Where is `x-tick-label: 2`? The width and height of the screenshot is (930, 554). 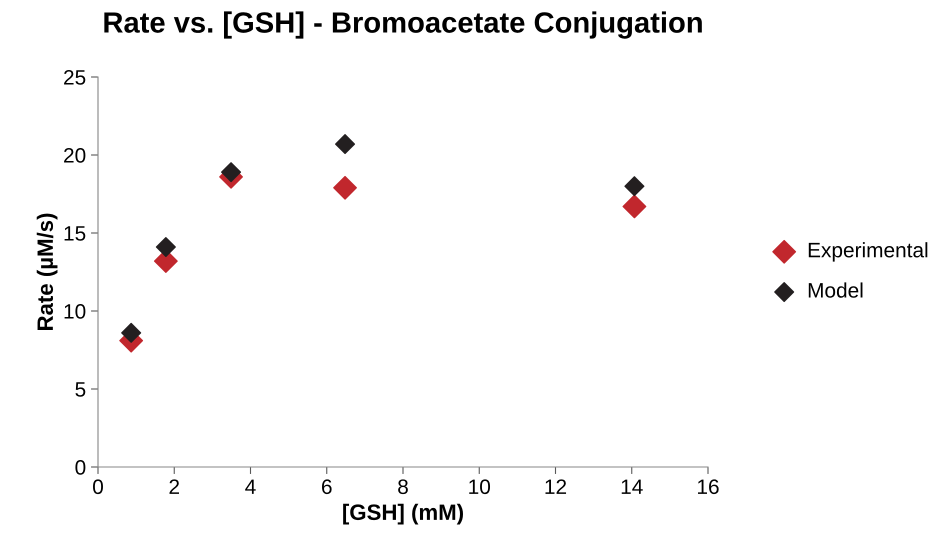 x-tick-label: 2 is located at coordinates (174, 486).